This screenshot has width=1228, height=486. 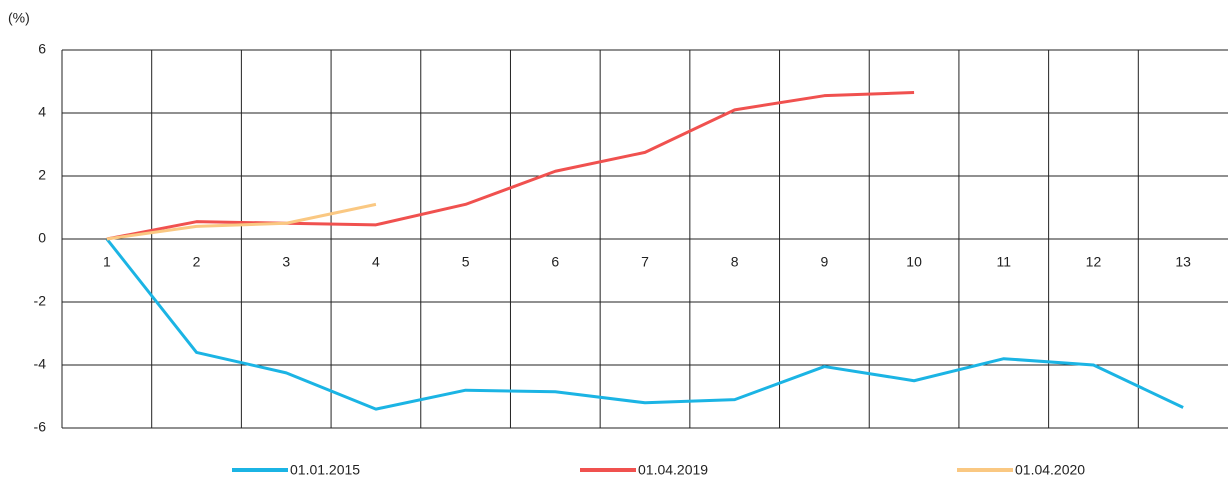 What do you see at coordinates (555, 262) in the screenshot?
I see `x-tick-label: 6` at bounding box center [555, 262].